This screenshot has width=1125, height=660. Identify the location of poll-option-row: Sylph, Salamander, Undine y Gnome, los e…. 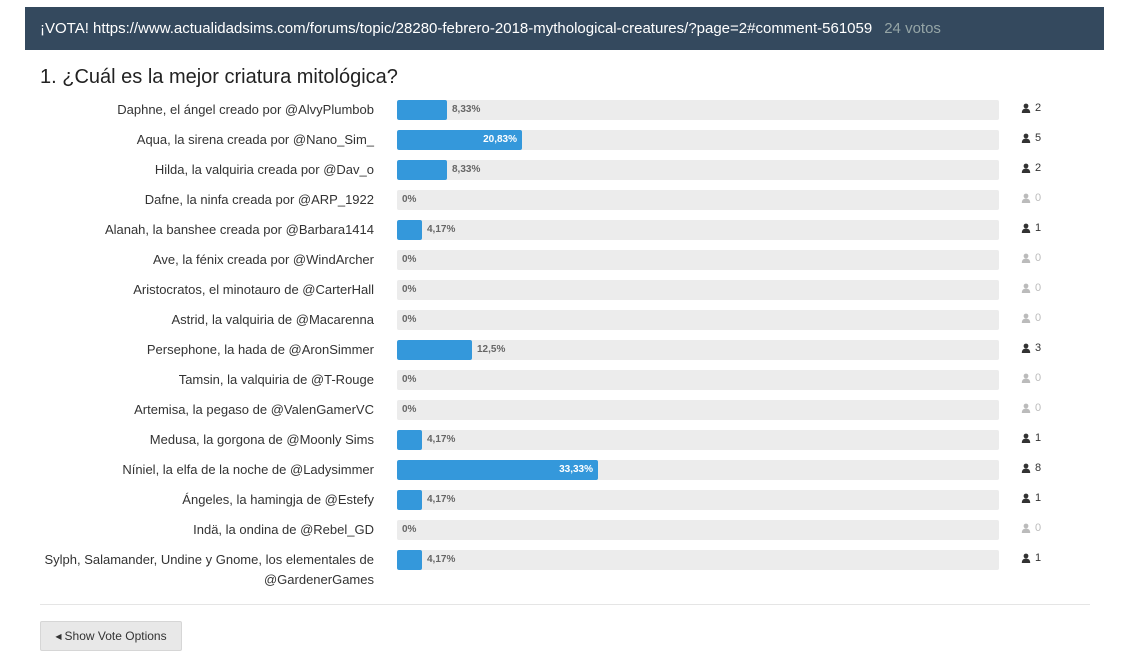
(570, 566).